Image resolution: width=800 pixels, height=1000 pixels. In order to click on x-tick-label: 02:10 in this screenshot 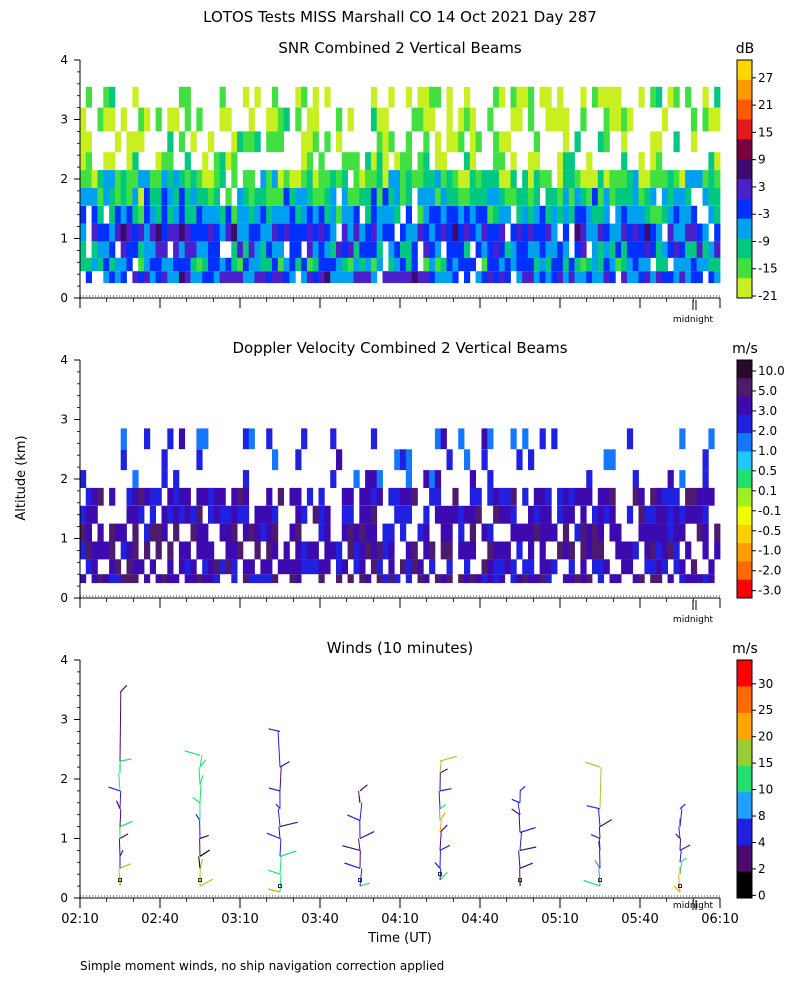, I will do `click(79, 919)`.